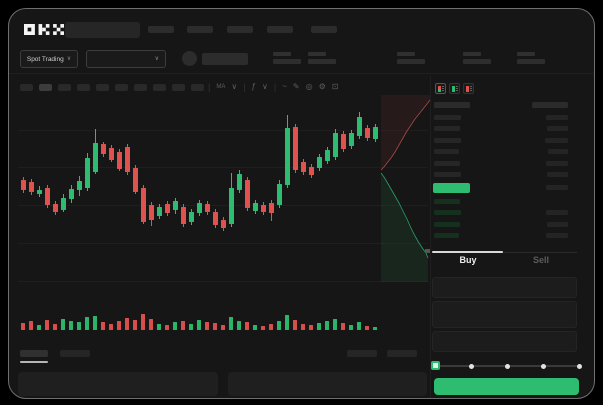 This screenshot has height=405, width=603. Describe the element at coordinates (435, 365) in the screenshot. I see `slider-handle` at that location.